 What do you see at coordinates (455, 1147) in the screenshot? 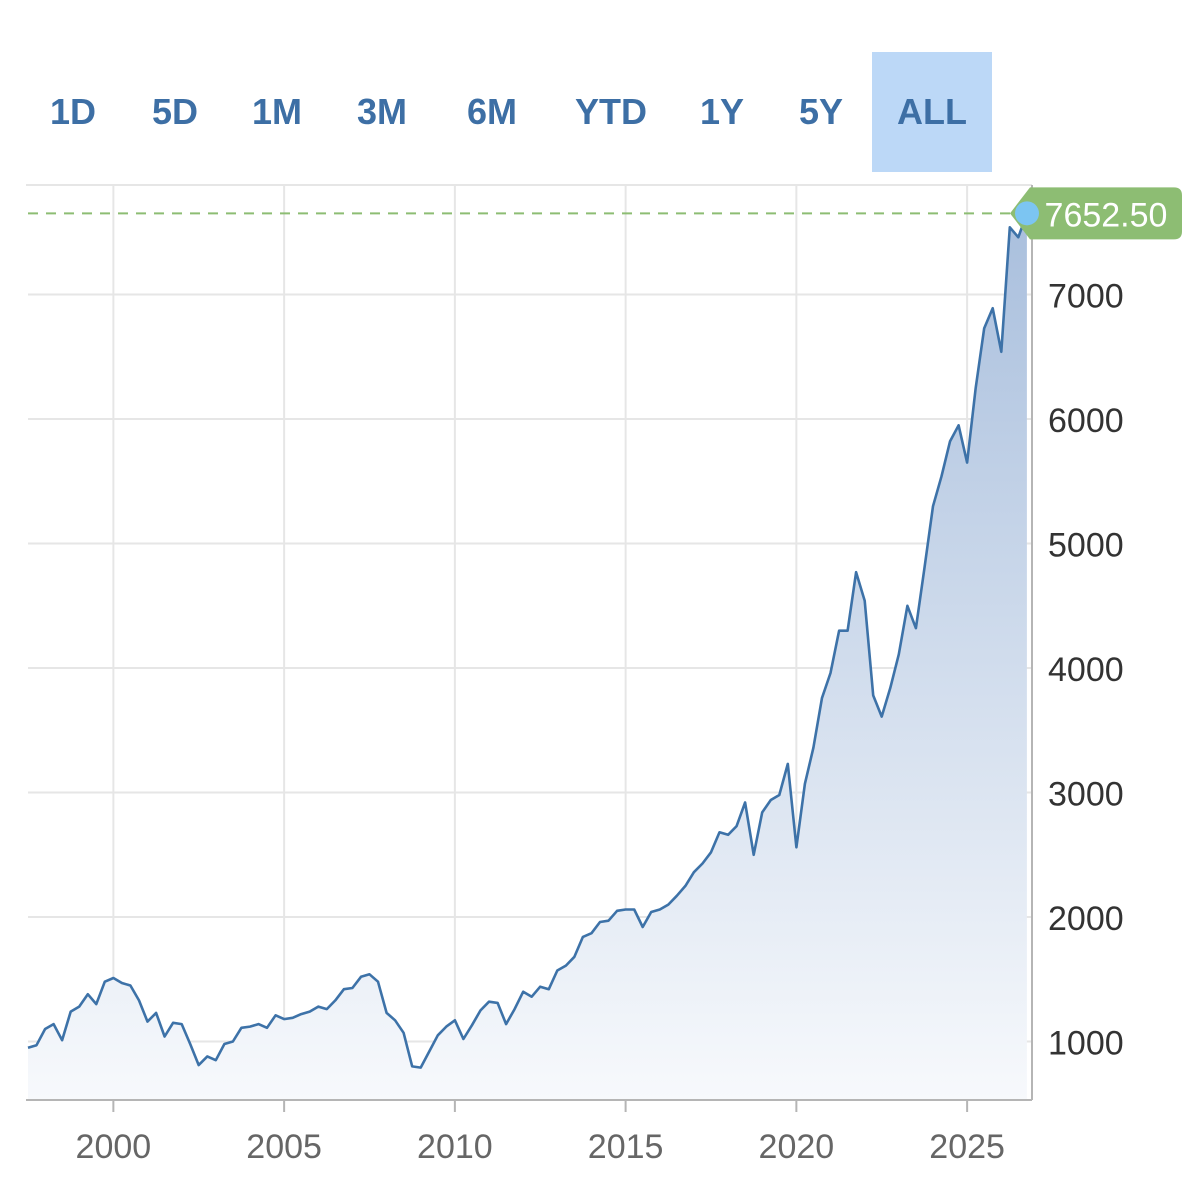
I see `x-tick-label: 2010` at bounding box center [455, 1147].